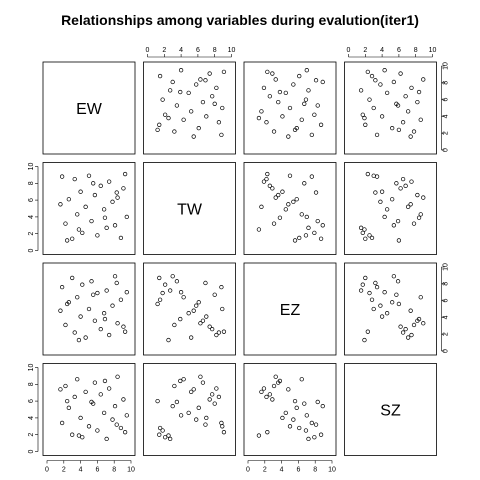 The height and width of the screenshot is (480, 480). What do you see at coordinates (89, 309) in the screenshot?
I see `panel-ez-ew` at bounding box center [89, 309].